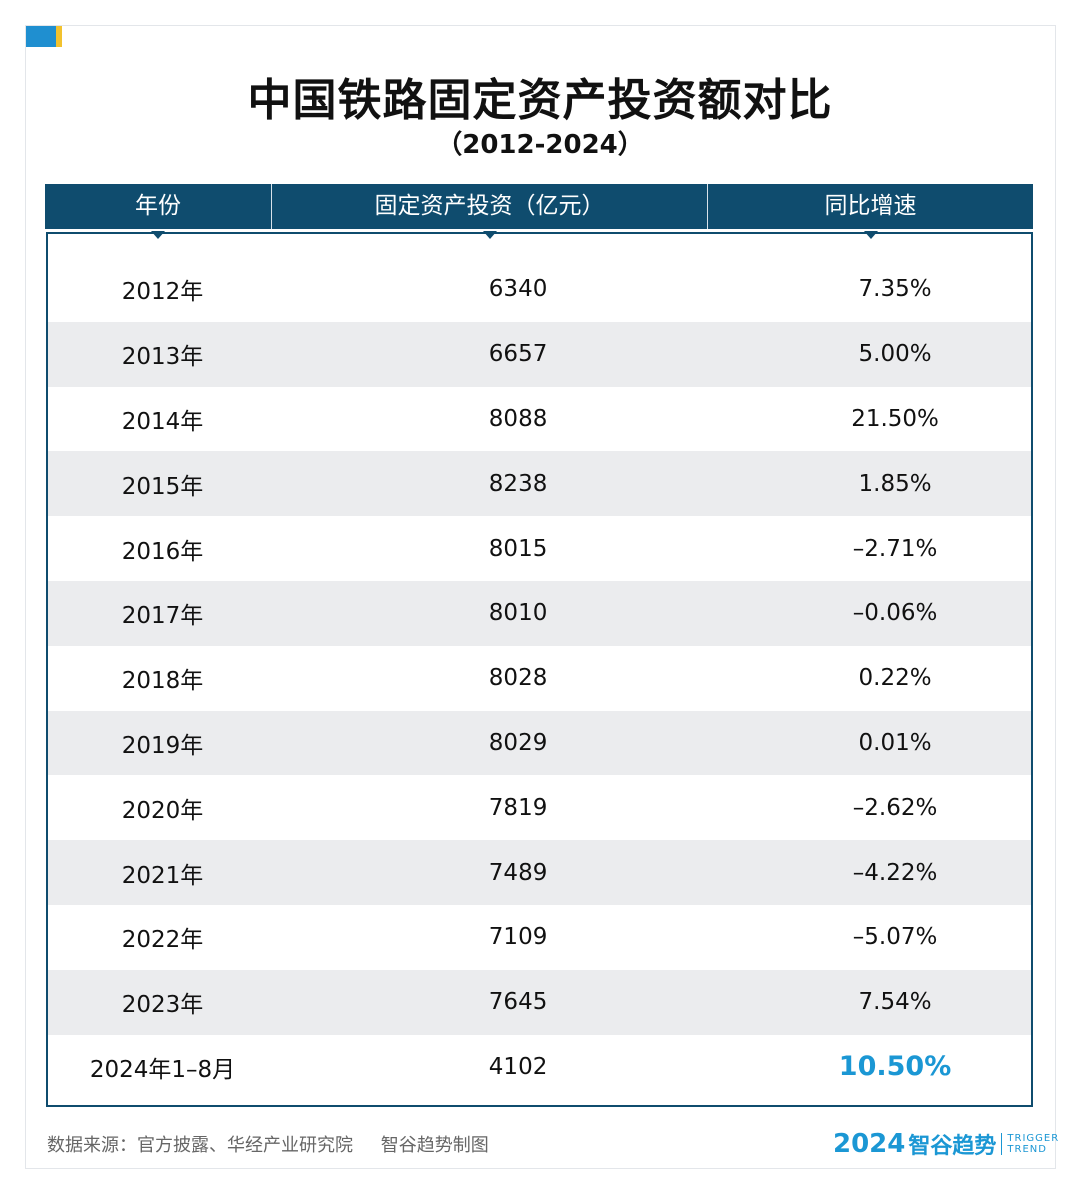 The height and width of the screenshot is (1194, 1080). I want to click on accent-yellow-block, so click(59, 36).